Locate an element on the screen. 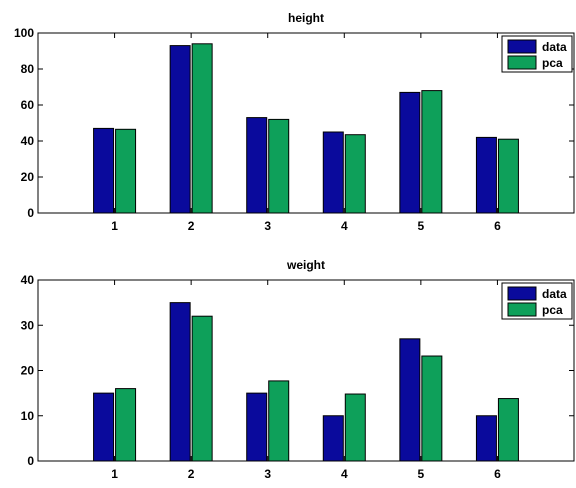 Image resolution: width=576 pixels, height=488 pixels. y-tick-label: 60 is located at coordinates (28, 105).